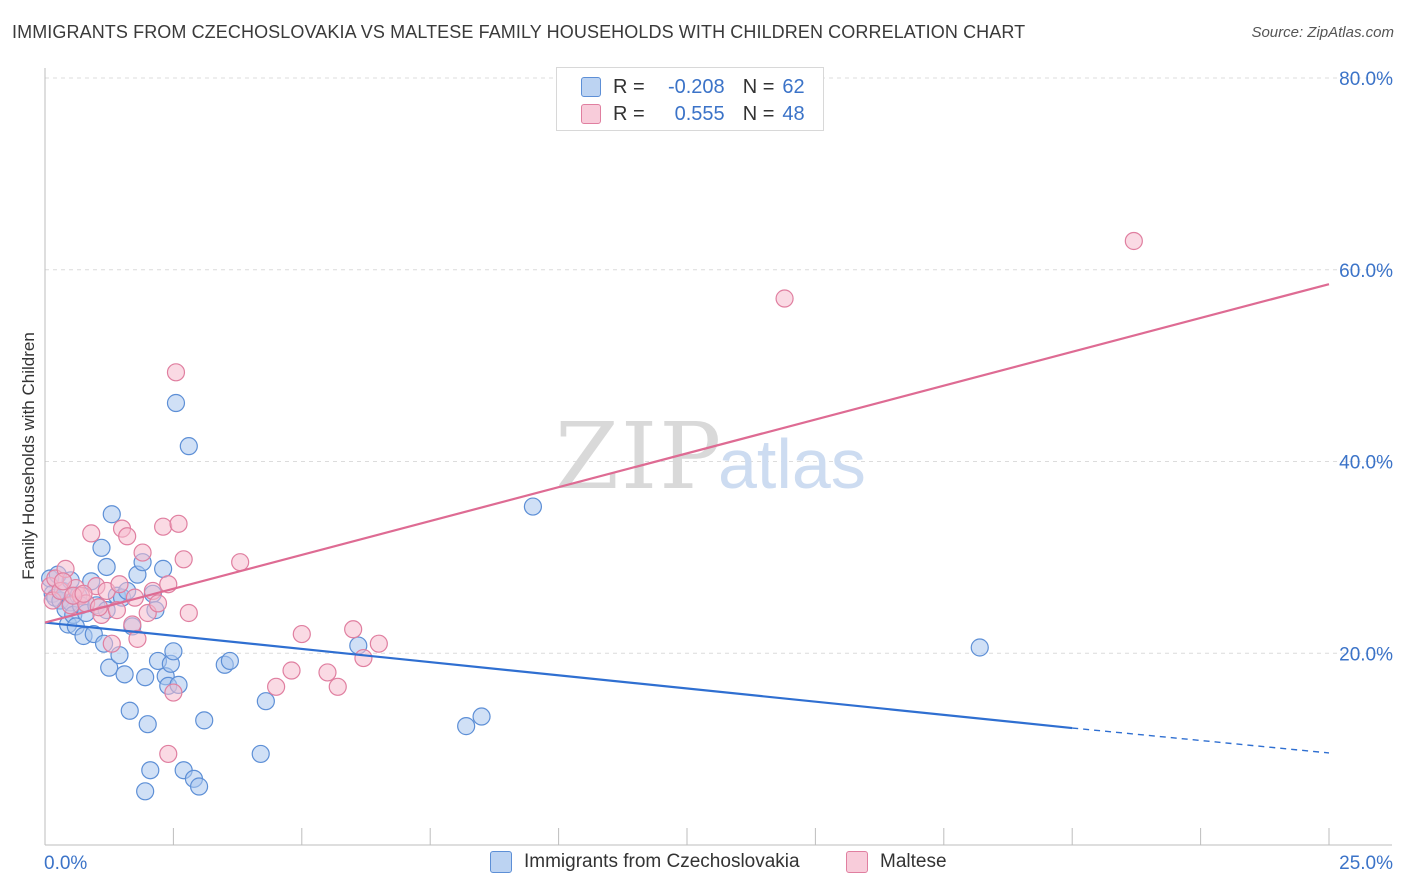 The width and height of the screenshot is (1406, 892). I want to click on series-legend-label: Maltese, so click(913, 861).